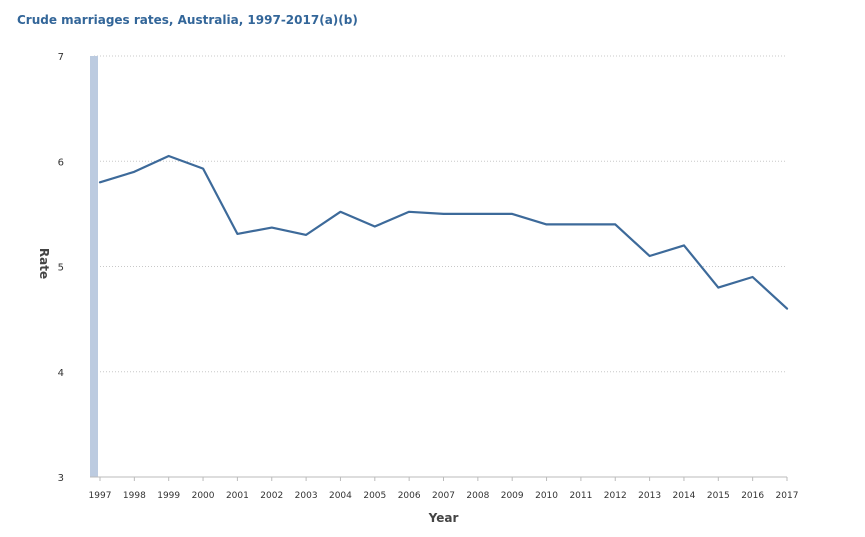  I want to click on x-tick-label-2000: 2000, so click(203, 496).